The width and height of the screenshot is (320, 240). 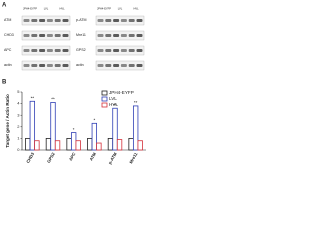 I want to click on blot-row-label: ATM, so click(x=7, y=20).